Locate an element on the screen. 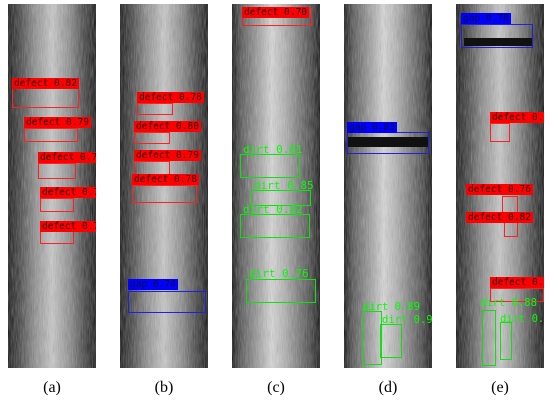  detection-label: dirt 0.85 is located at coordinates (284, 185).